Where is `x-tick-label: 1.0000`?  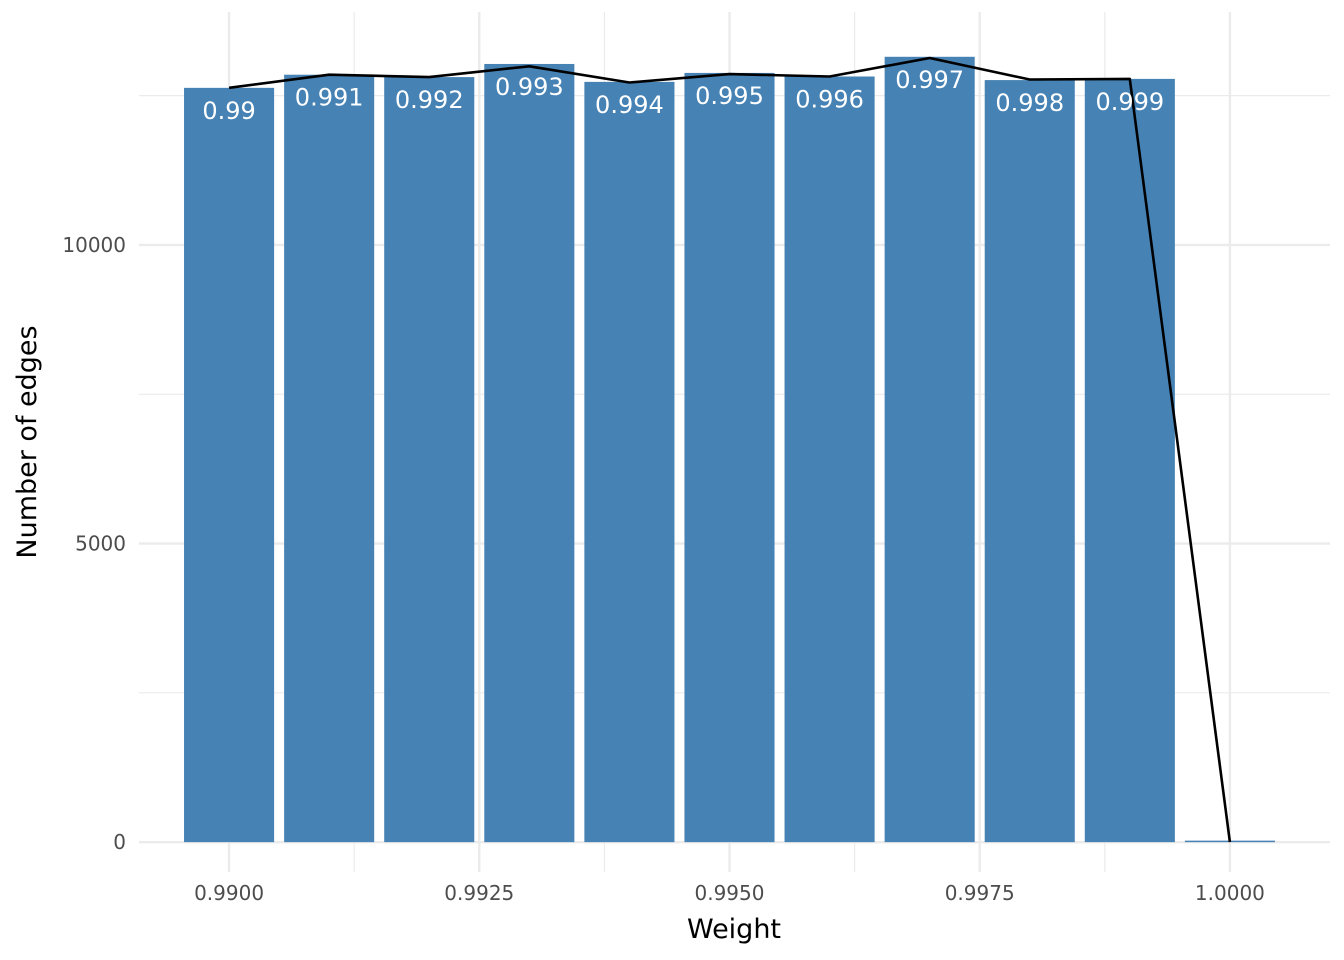
x-tick-label: 1.0000 is located at coordinates (1230, 893).